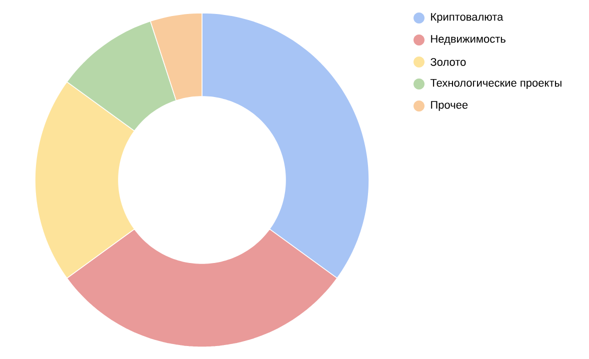 The width and height of the screenshot is (589, 359). Describe the element at coordinates (449, 106) in the screenshot. I see `legend-label: Прочее` at that location.